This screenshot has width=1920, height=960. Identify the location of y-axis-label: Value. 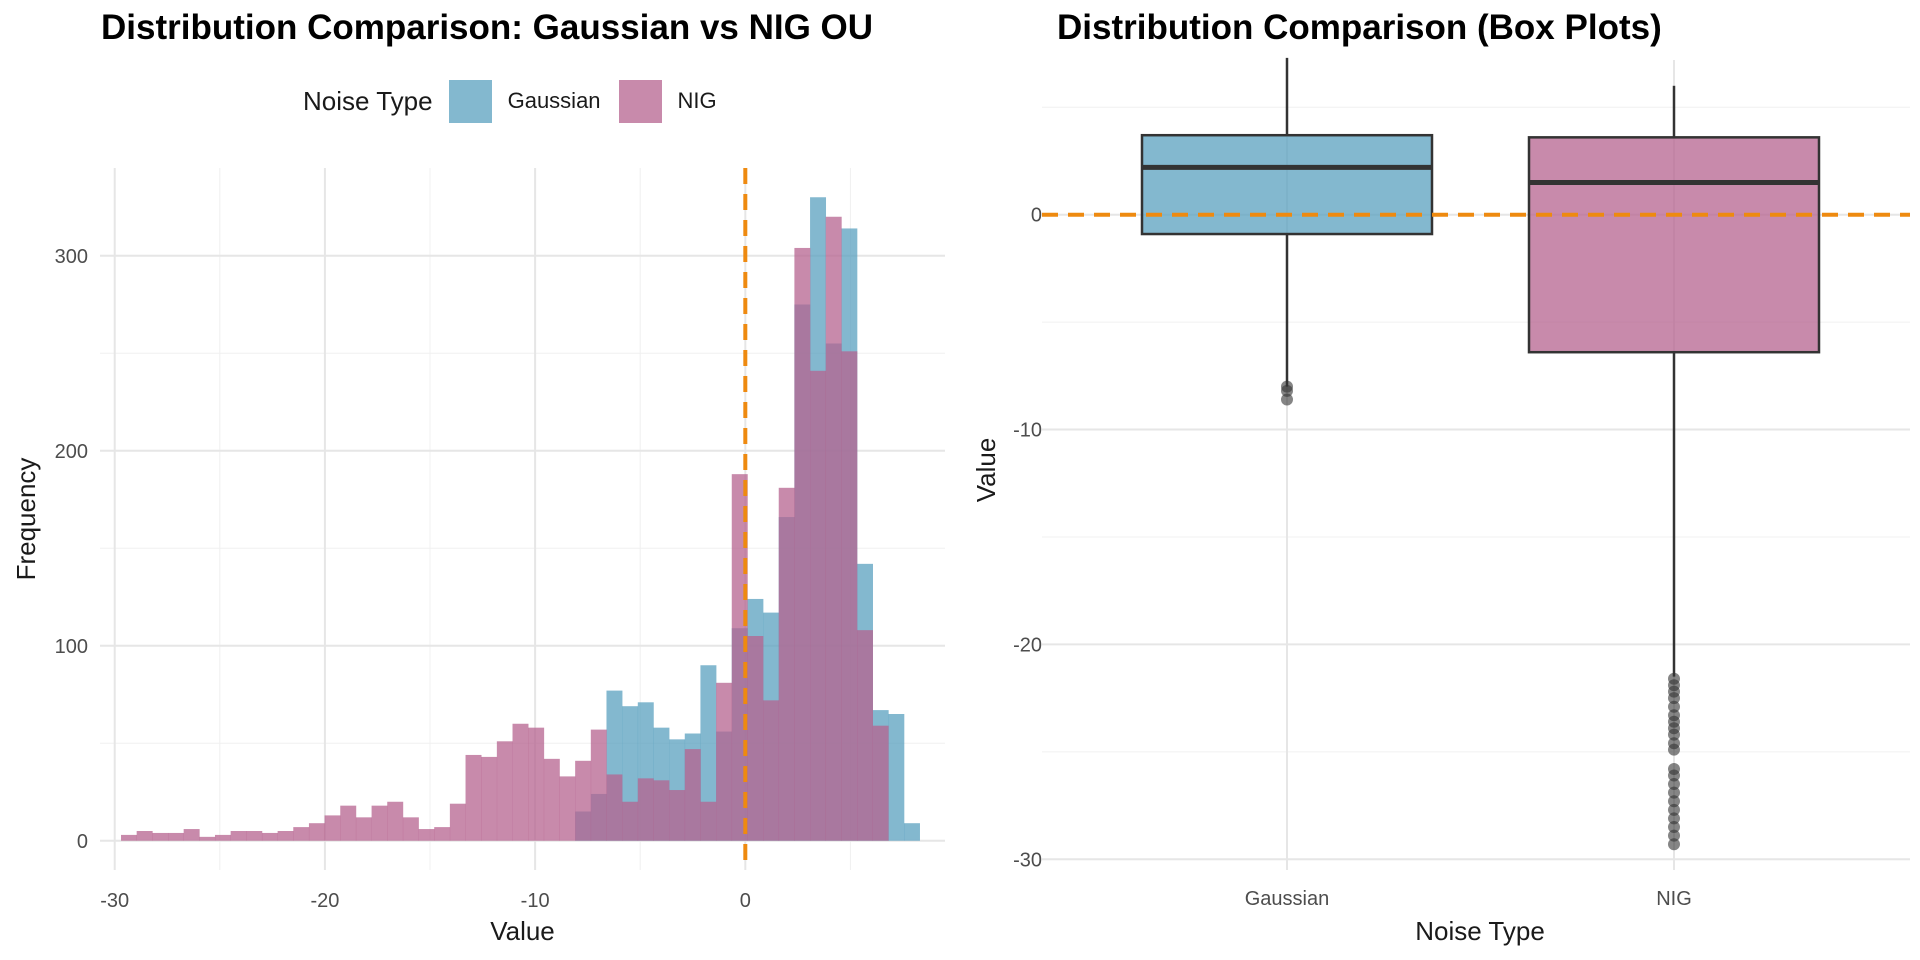
(986, 470).